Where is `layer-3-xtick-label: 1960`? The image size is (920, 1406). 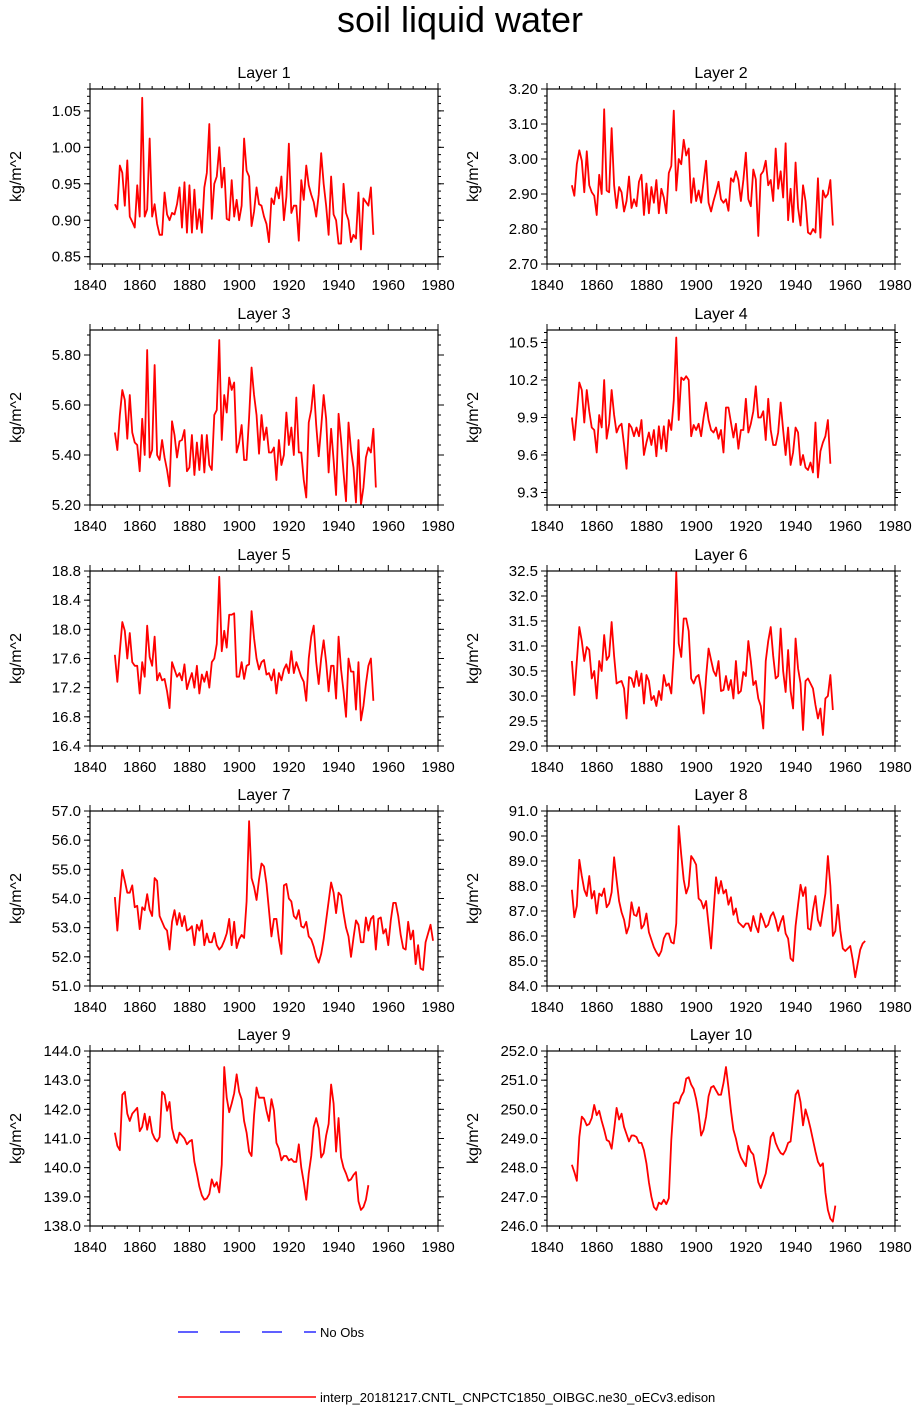 layer-3-xtick-label: 1960 is located at coordinates (388, 526).